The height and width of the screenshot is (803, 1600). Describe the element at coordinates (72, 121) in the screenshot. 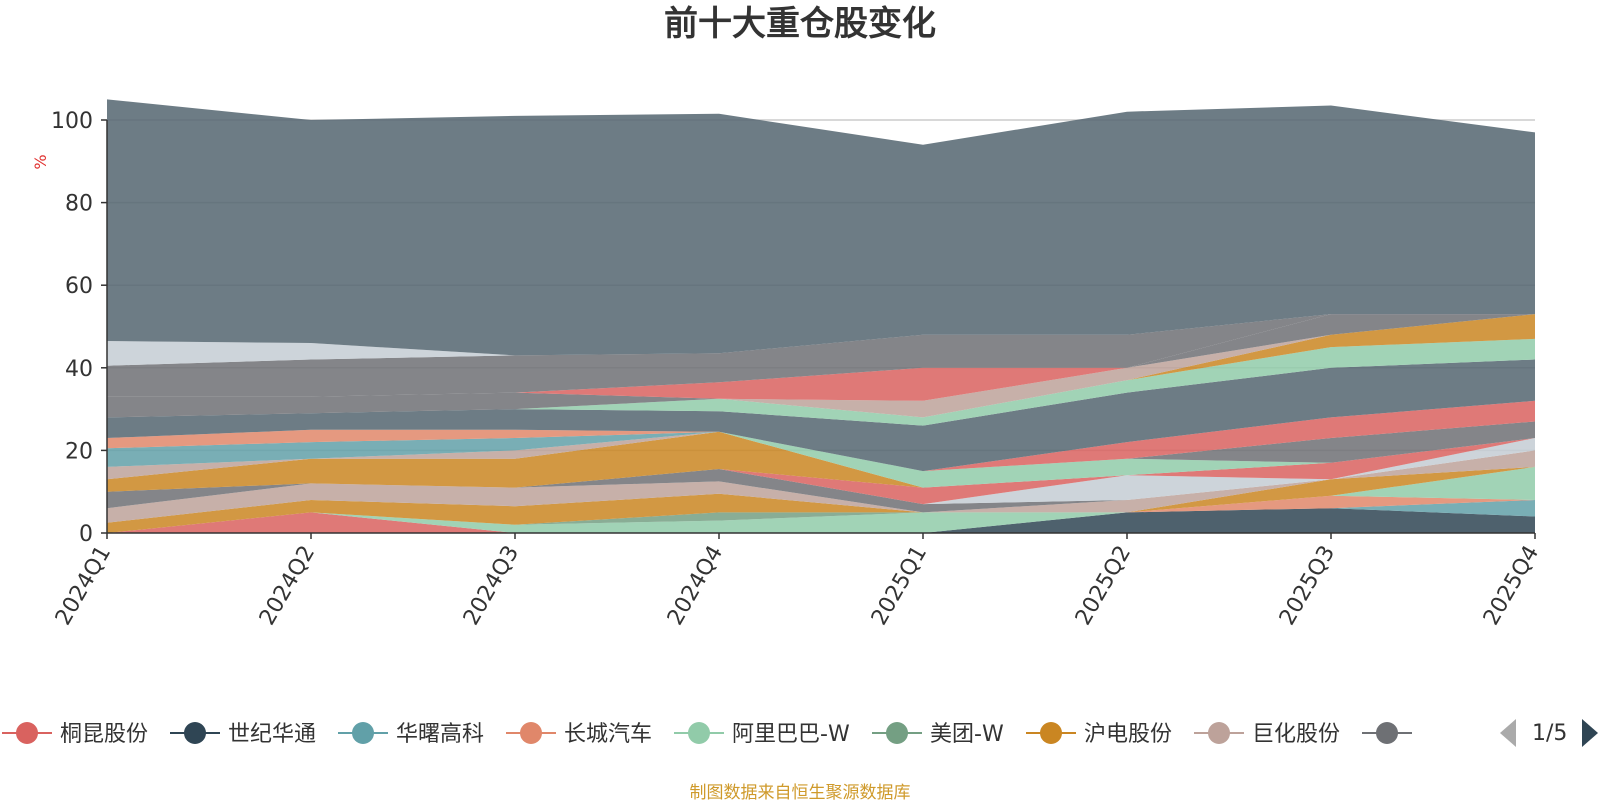

I see `y-tick-label: 100` at that location.